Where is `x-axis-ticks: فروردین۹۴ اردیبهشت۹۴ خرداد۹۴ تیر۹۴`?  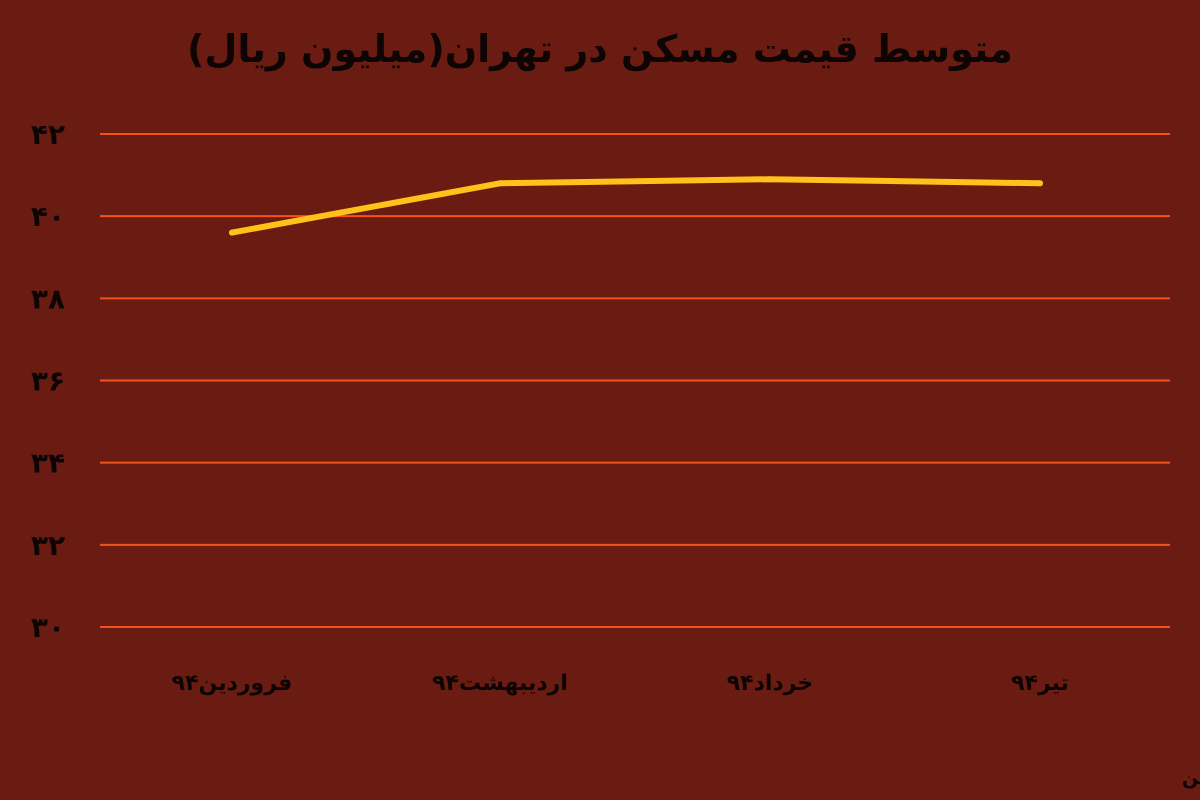 x-axis-ticks: فروردین۹۴ اردیبهشت۹۴ خرداد۹۴ تیر۹۴ is located at coordinates (620, 683).